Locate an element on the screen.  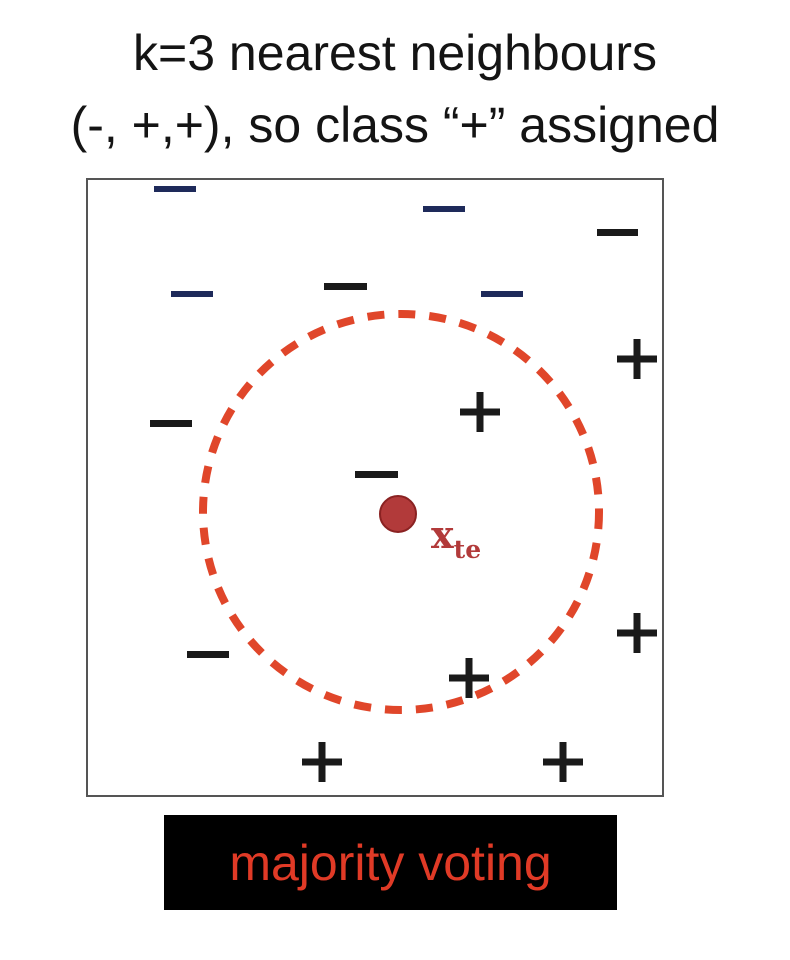
title-line-1: k=3 nearest neighbours is located at coordinates (395, 53).